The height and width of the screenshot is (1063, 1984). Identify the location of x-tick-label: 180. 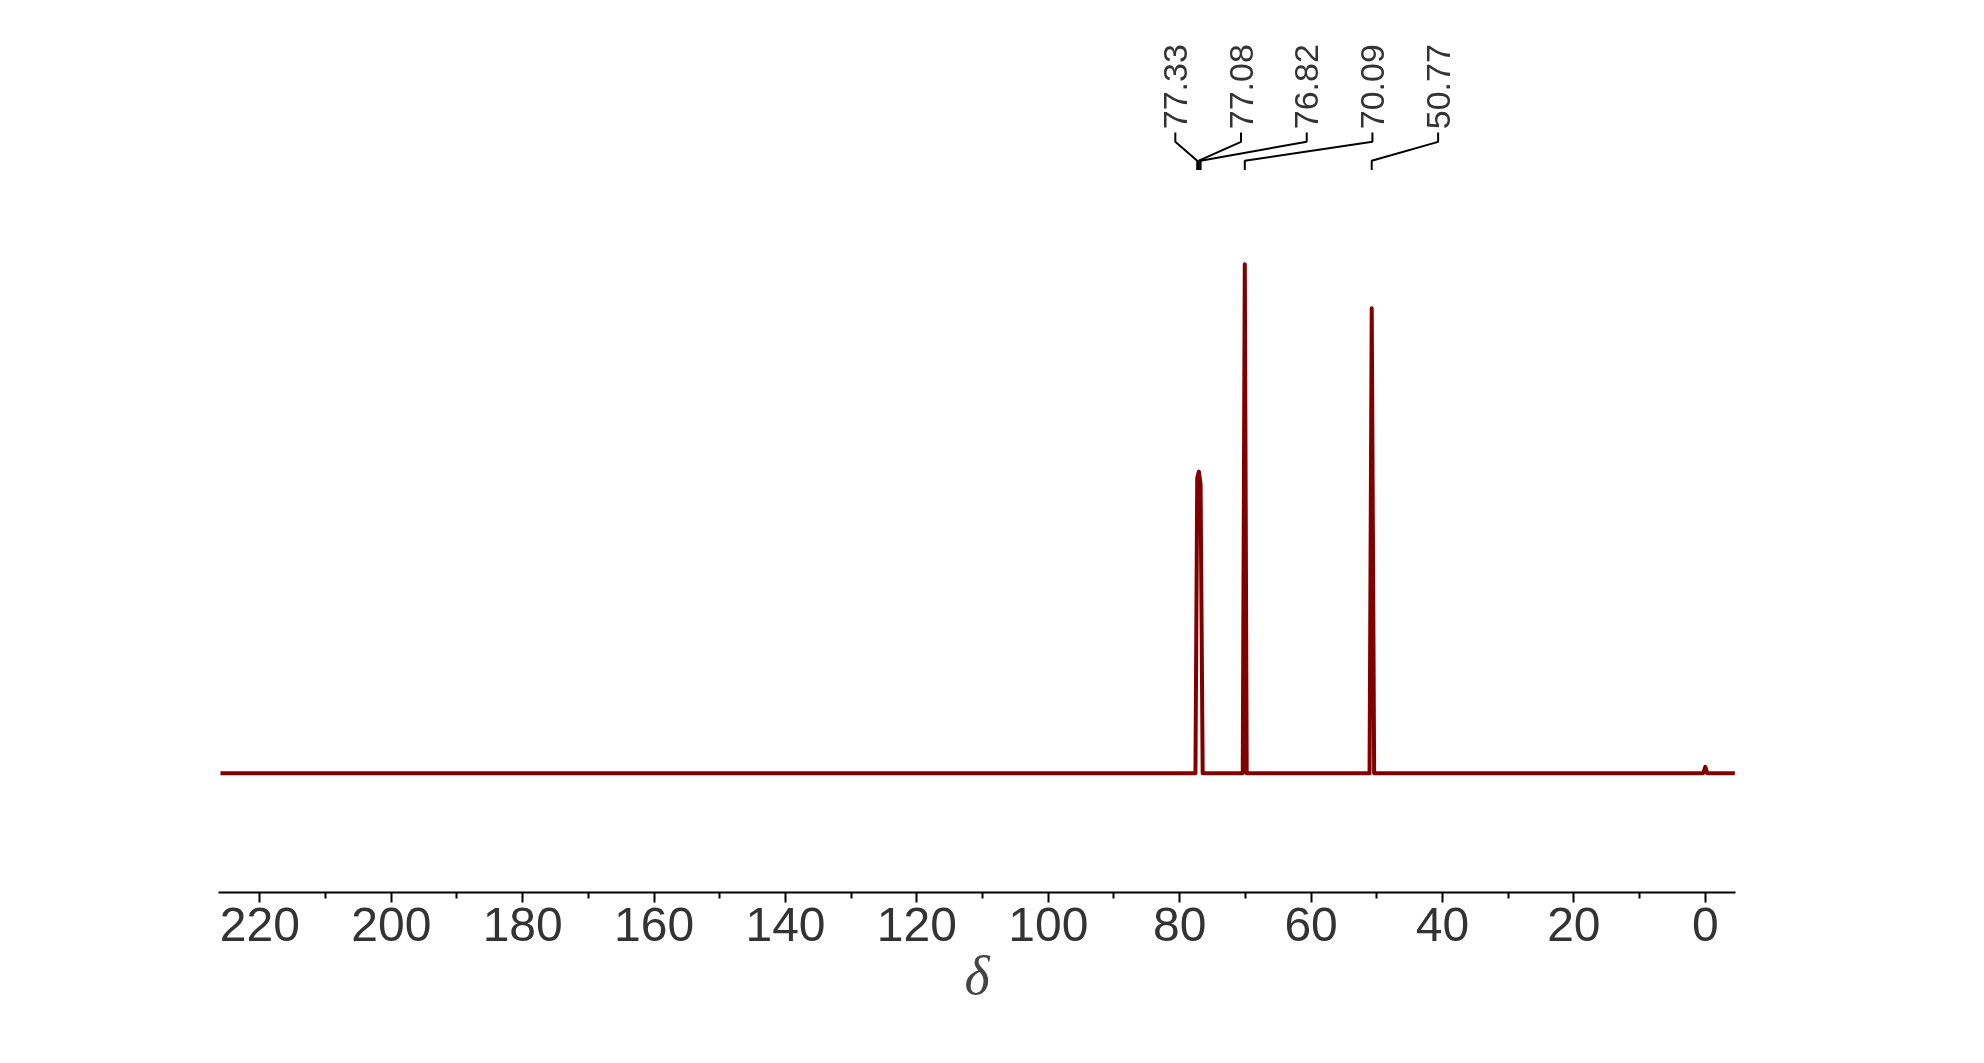
(522, 924).